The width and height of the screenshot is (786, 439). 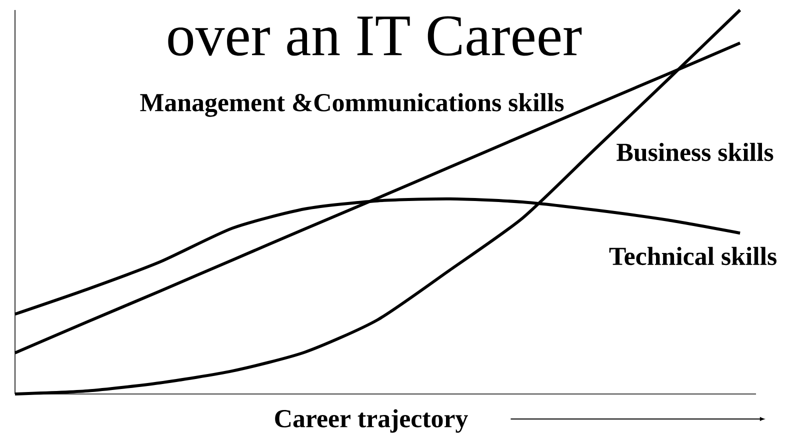 What do you see at coordinates (371, 421) in the screenshot?
I see `x-axis-title: Career trajectory` at bounding box center [371, 421].